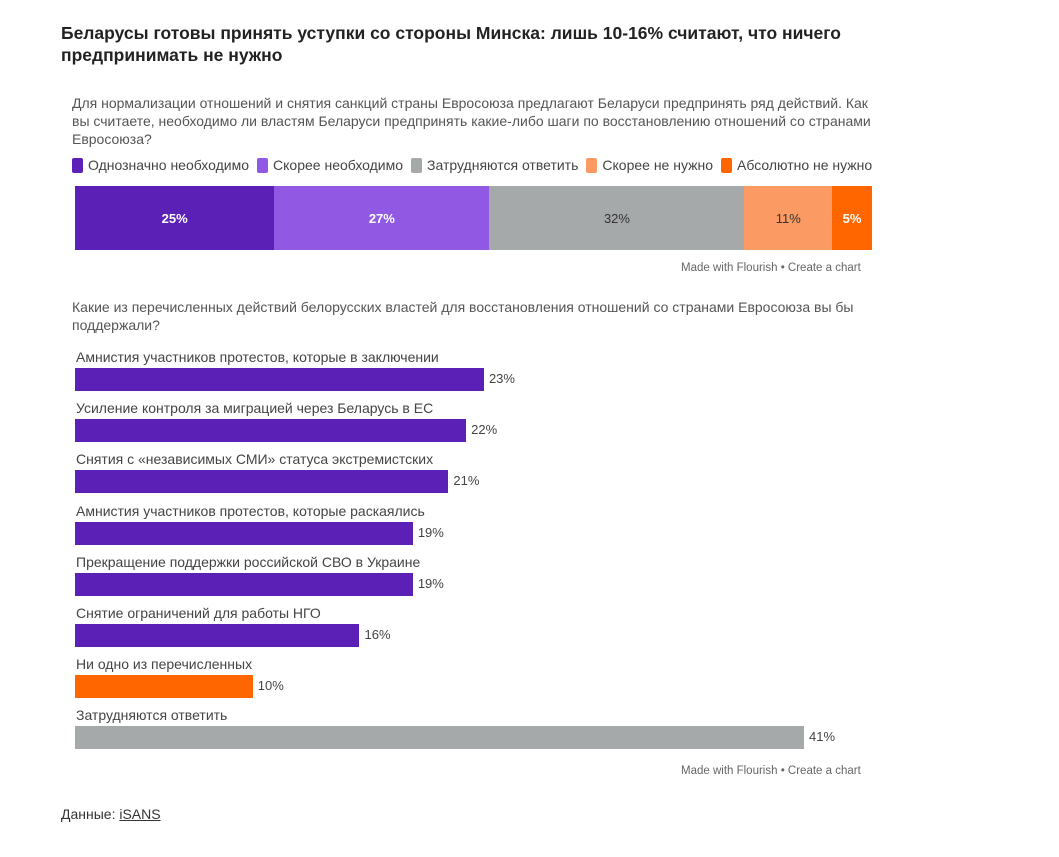 This screenshot has height=857, width=1059. What do you see at coordinates (198, 612) in the screenshot?
I see `bar-label: Снятие ограничений для работы НГО` at bounding box center [198, 612].